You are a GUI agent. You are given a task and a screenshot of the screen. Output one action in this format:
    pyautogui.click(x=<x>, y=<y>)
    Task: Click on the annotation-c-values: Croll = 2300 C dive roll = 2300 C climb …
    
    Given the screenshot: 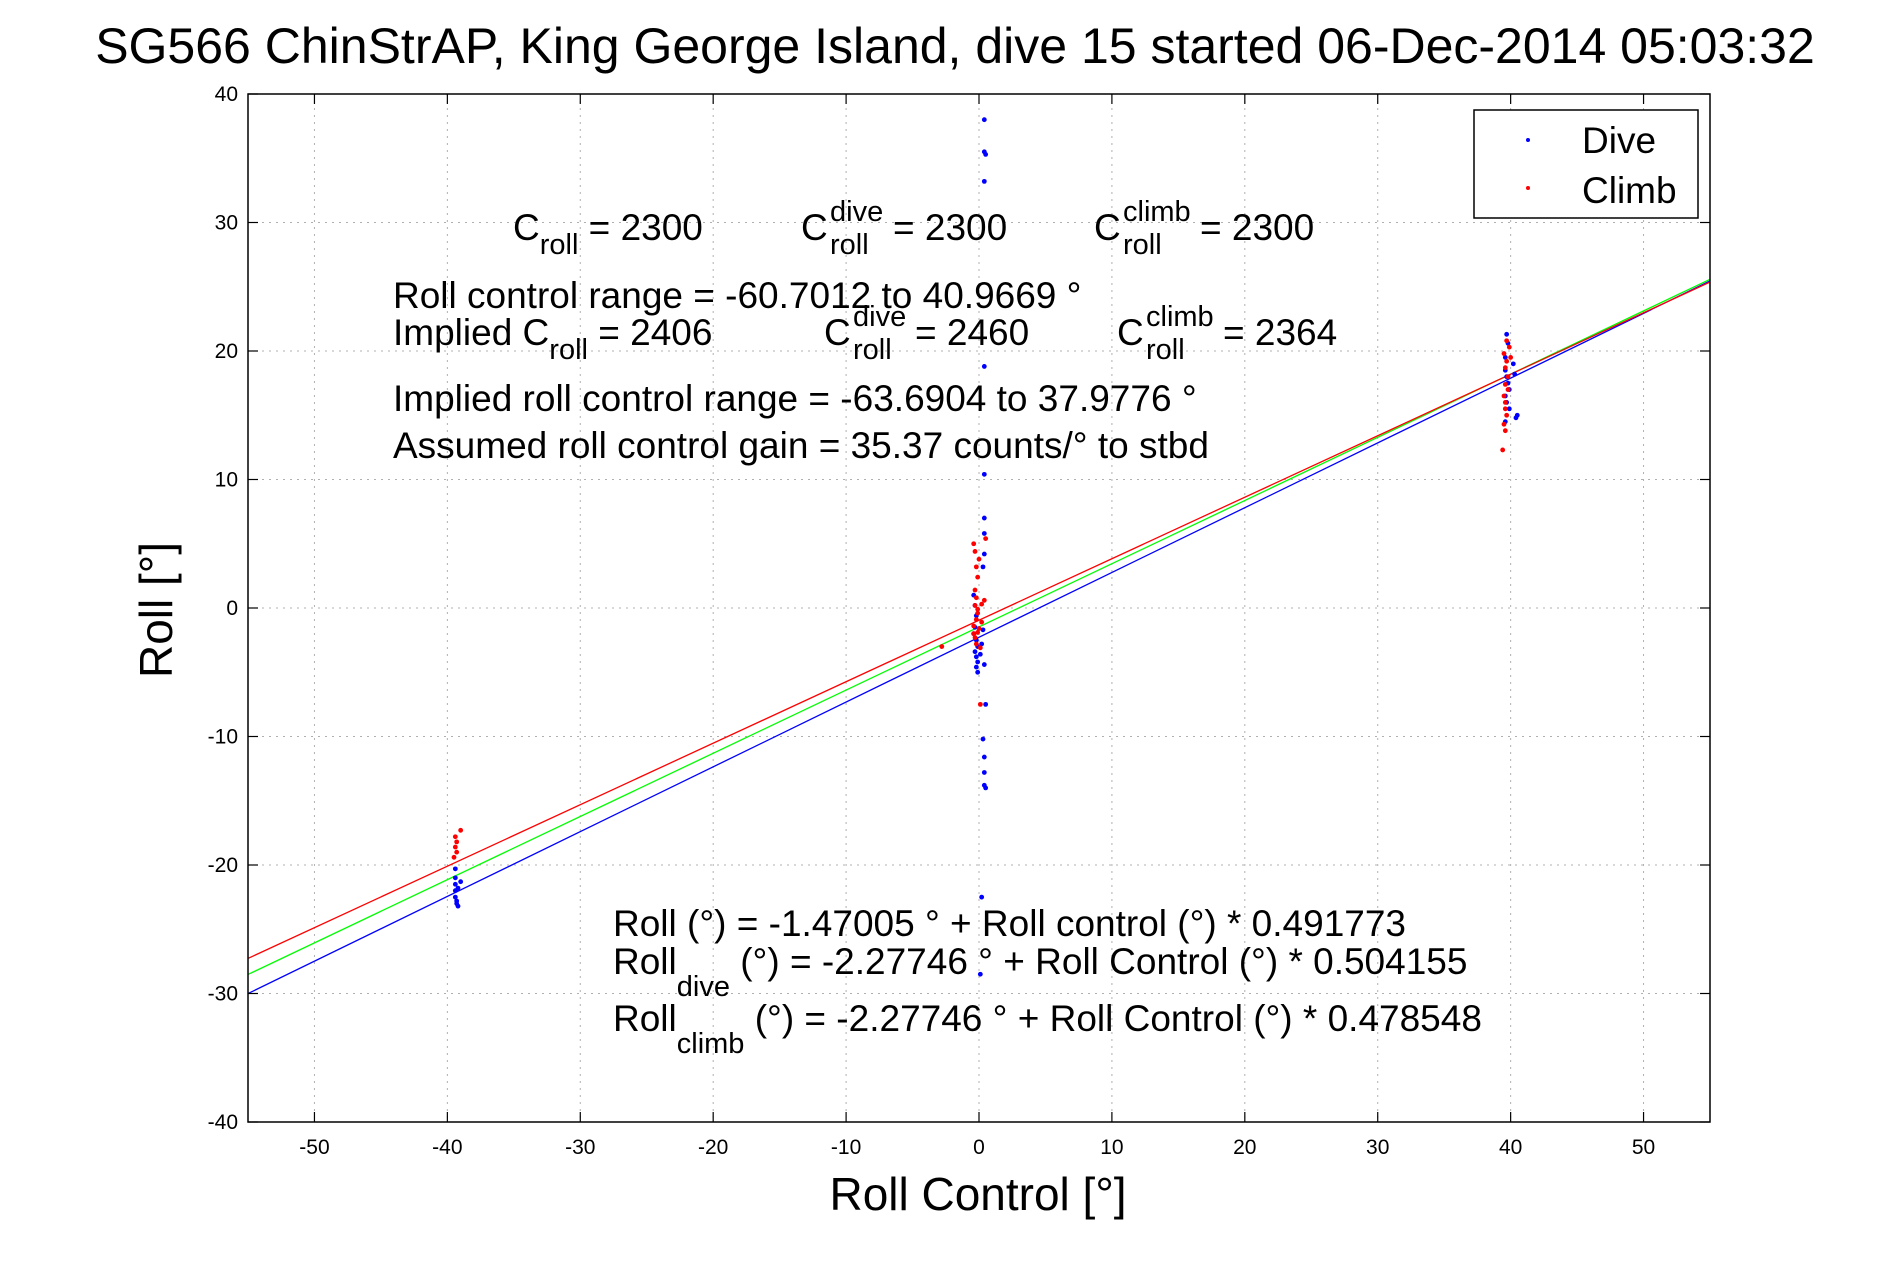 What is the action you would take?
    pyautogui.click(x=913, y=228)
    